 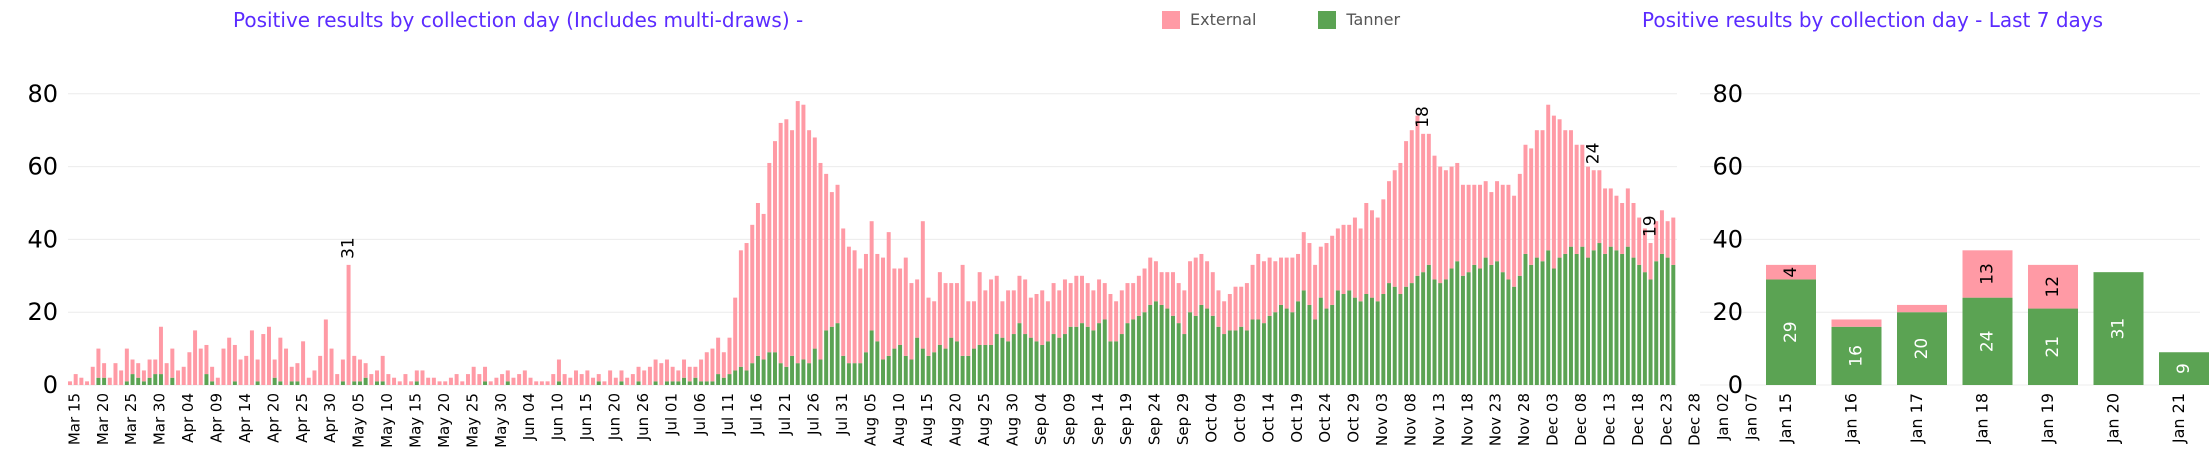 What do you see at coordinates (1651, 226) in the screenshot?
I see `main-data-label: 19` at bounding box center [1651, 226].